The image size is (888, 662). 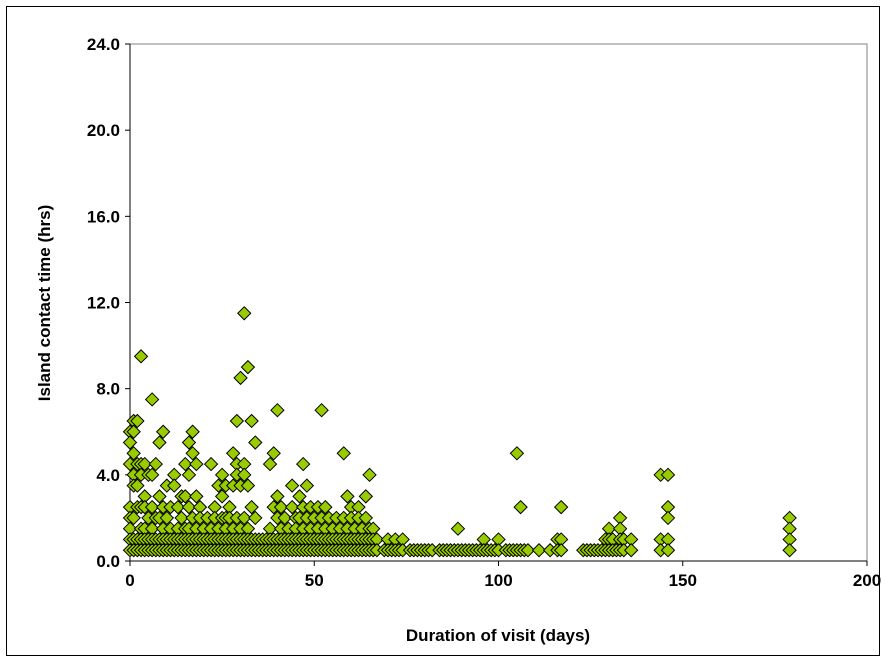 I want to click on y-axis: 0.0 4.0 8.0 12.0 16.0 20.0 24.0, so click(x=109, y=303).